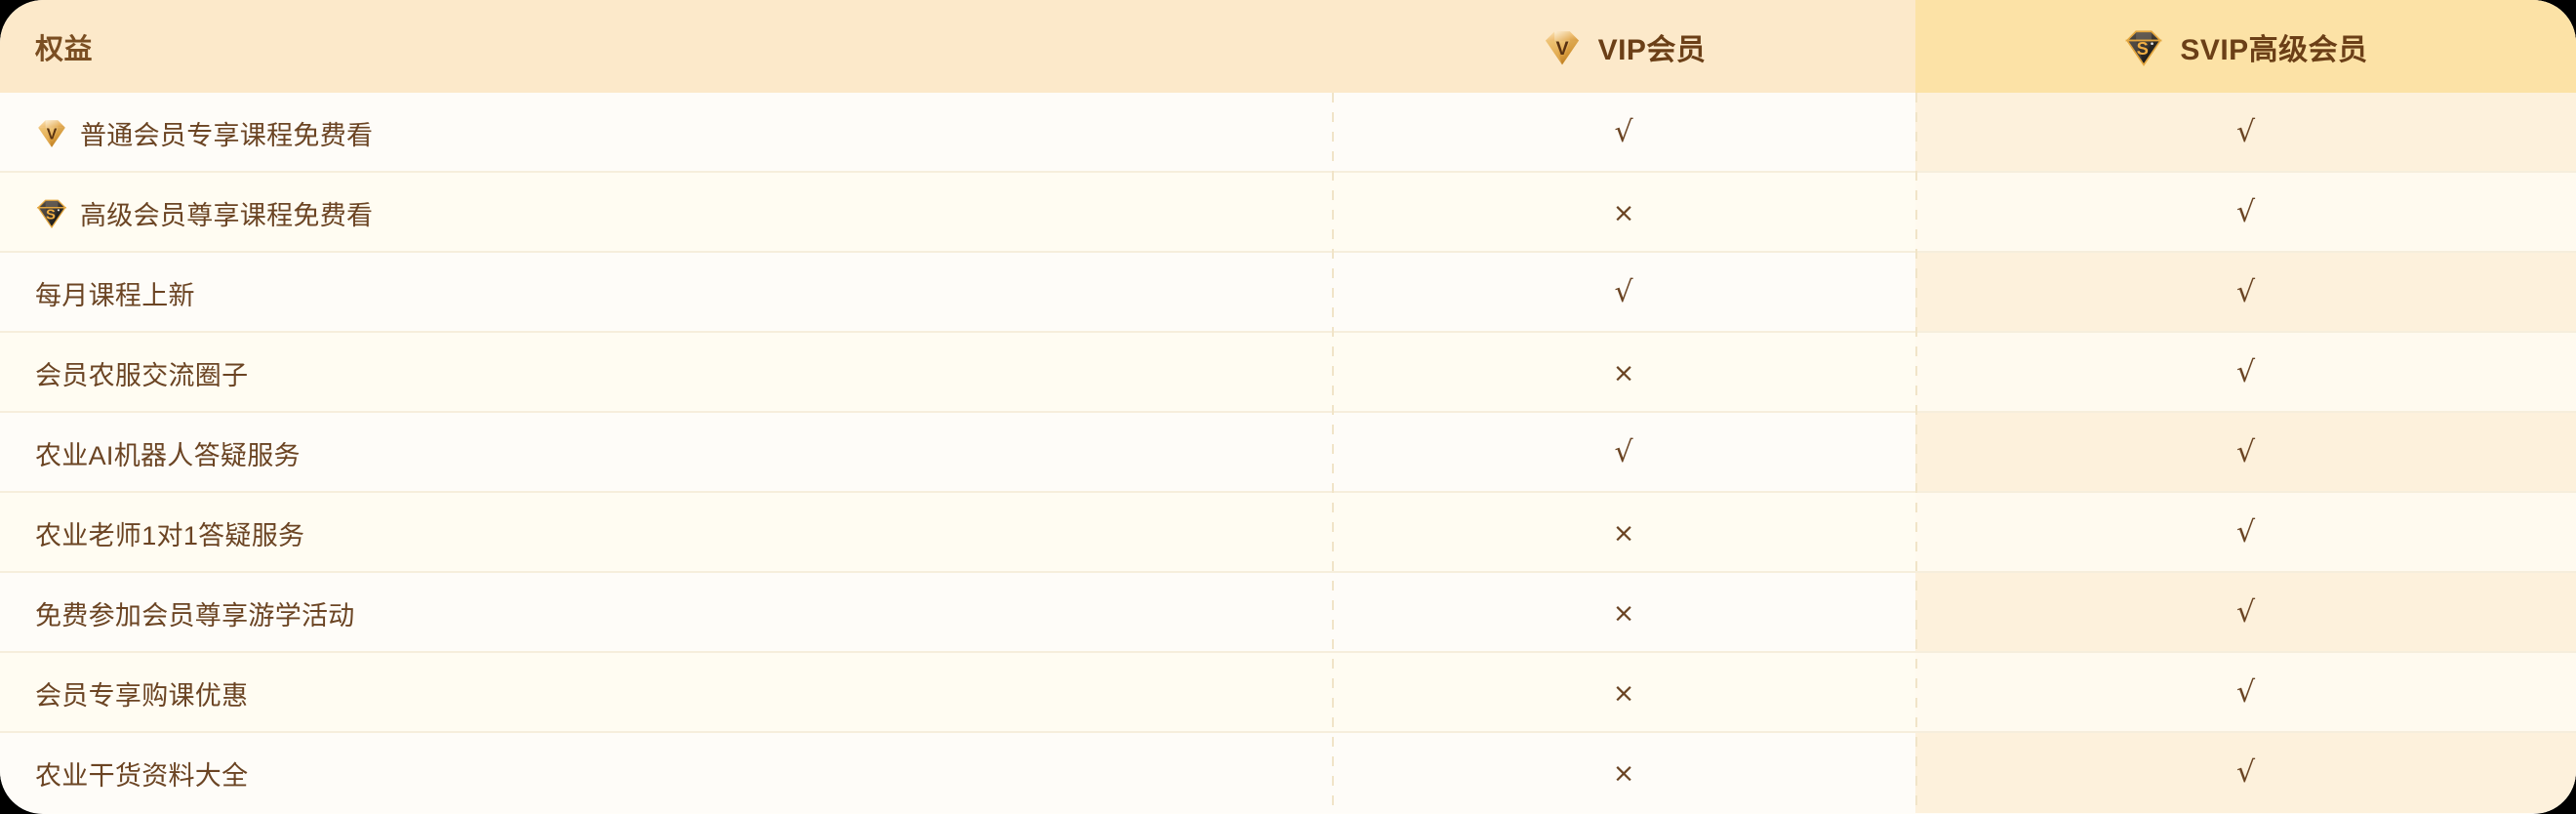 The height and width of the screenshot is (814, 2576). What do you see at coordinates (168, 455) in the screenshot?
I see `benefit-label: 农业AI机器人答疑服务` at bounding box center [168, 455].